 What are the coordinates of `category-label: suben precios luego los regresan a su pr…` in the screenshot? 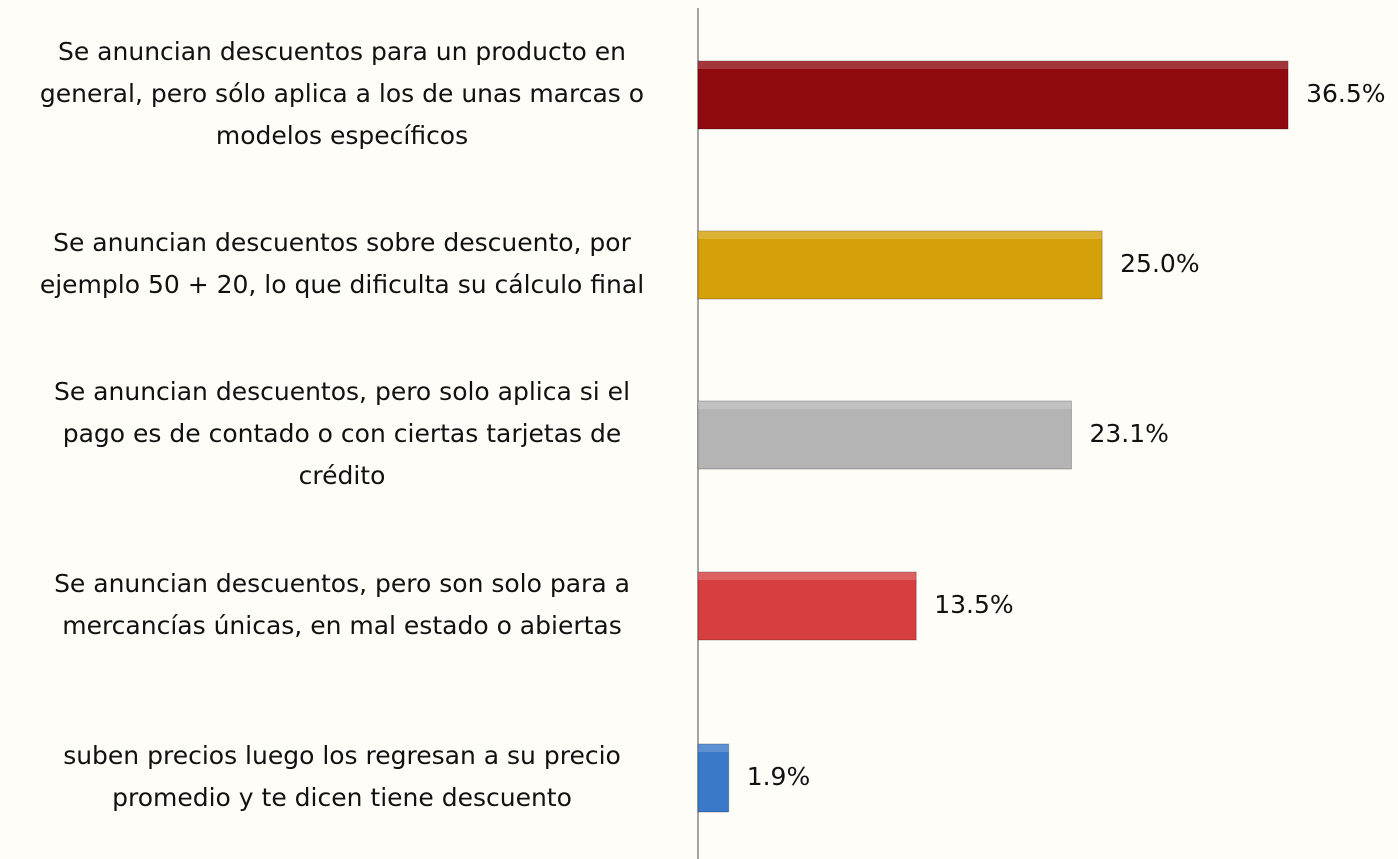 It's located at (342, 755).